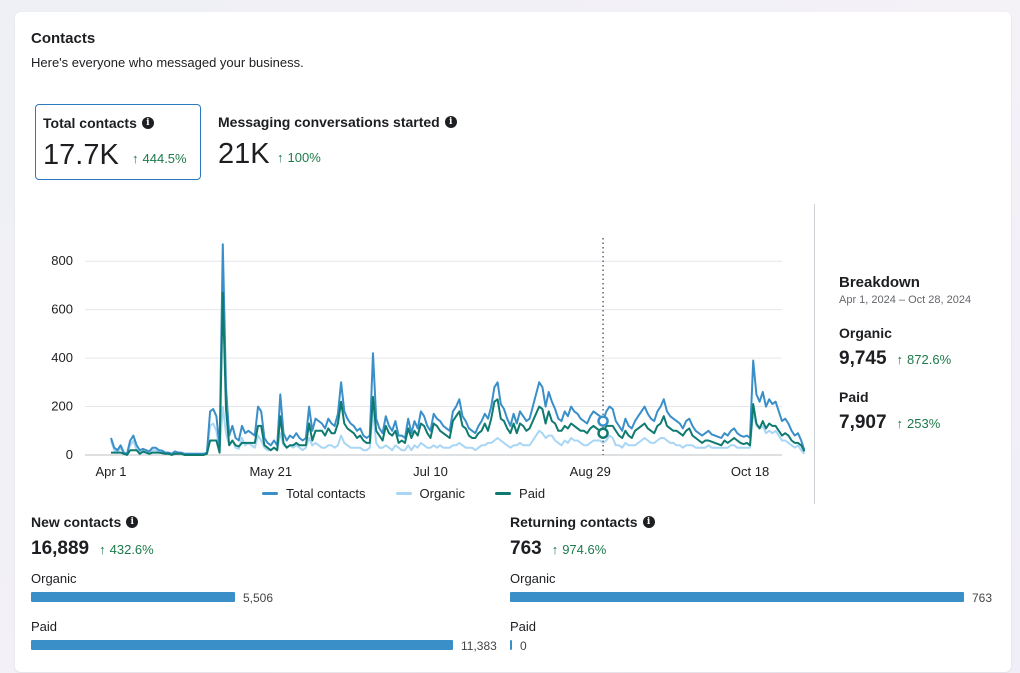  I want to click on new-paid-label: Paid, so click(44, 626).